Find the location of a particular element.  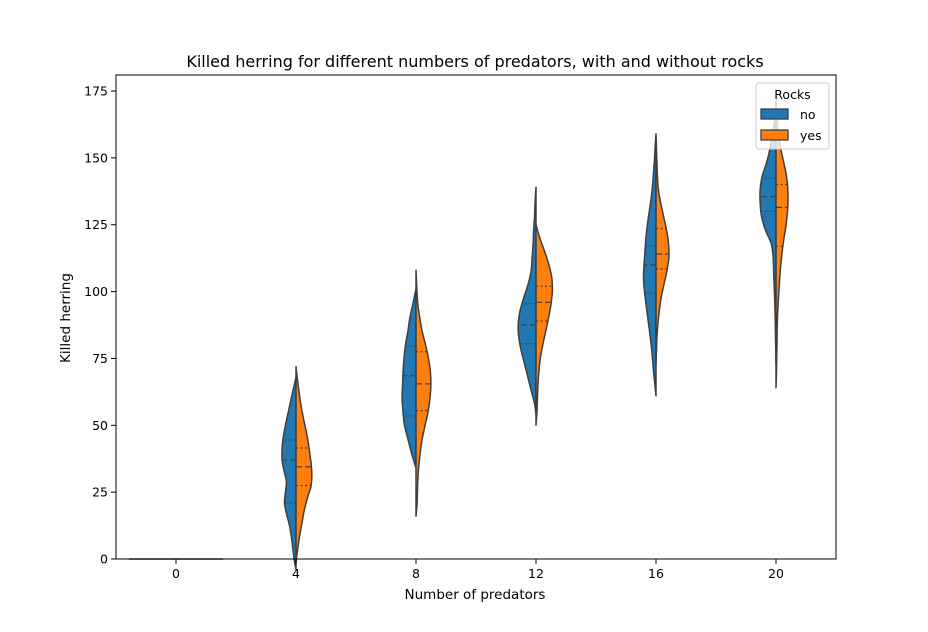

y-tick-label: 50 is located at coordinates (100, 425).